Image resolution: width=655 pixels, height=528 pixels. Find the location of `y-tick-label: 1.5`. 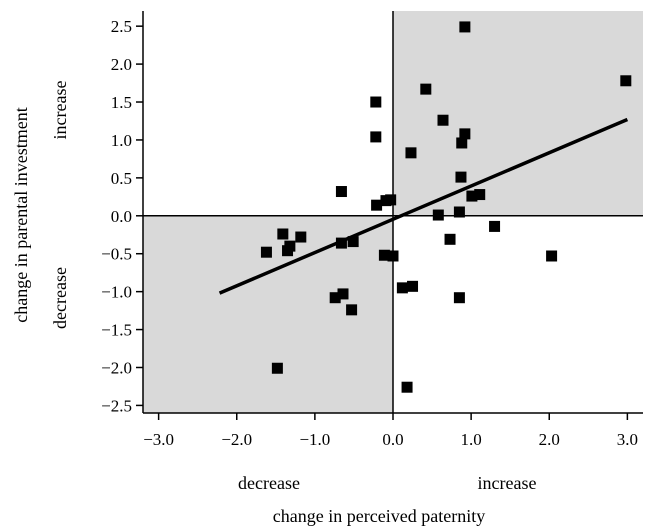

y-tick-label: 1.5 is located at coordinates (121, 102).